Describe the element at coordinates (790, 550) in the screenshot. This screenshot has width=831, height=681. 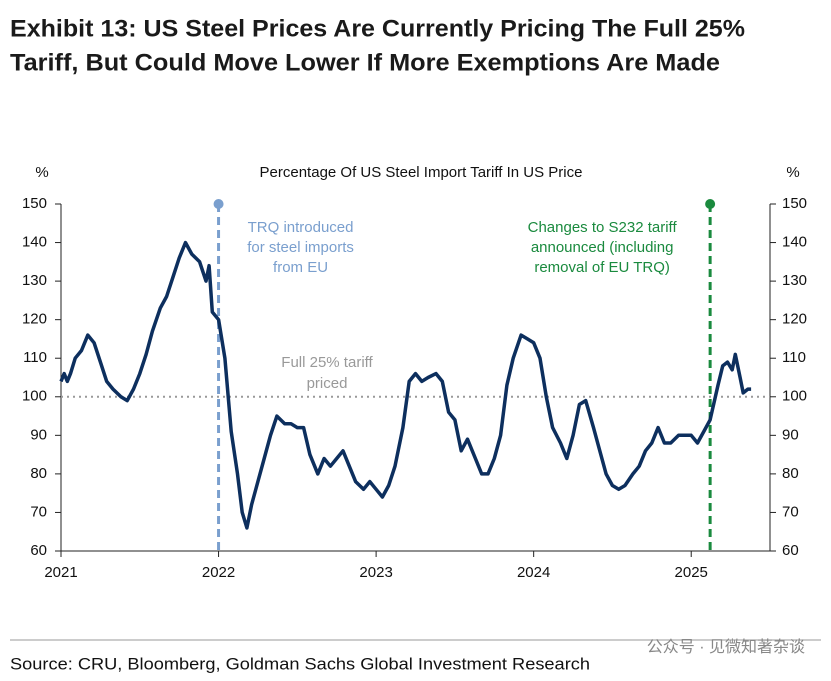
I see `y2-tick-label: 60` at that location.